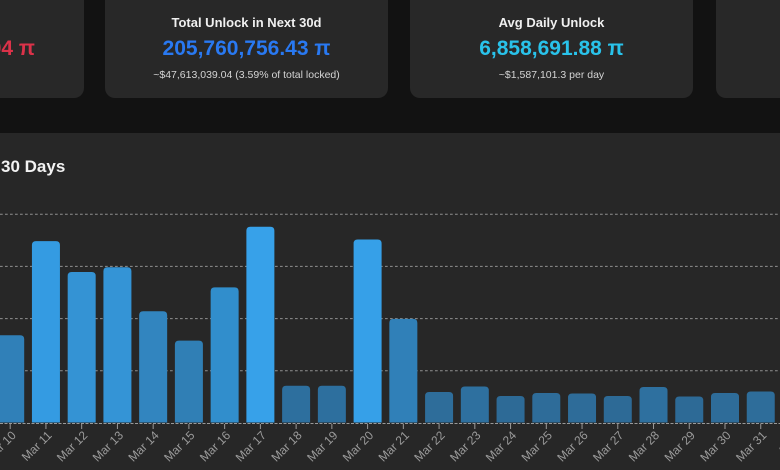 Image resolution: width=780 pixels, height=470 pixels. Describe the element at coordinates (751, 446) in the screenshot. I see `svg-text: Mar 31` at that location.